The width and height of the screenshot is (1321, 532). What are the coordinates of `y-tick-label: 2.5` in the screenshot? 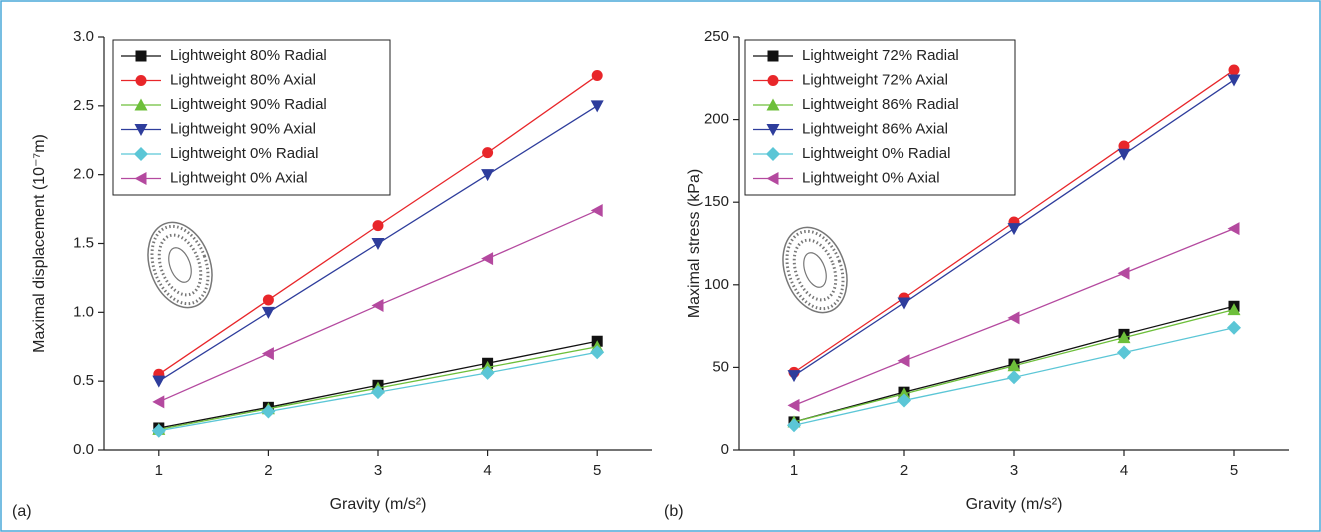 It's located at (83, 105).